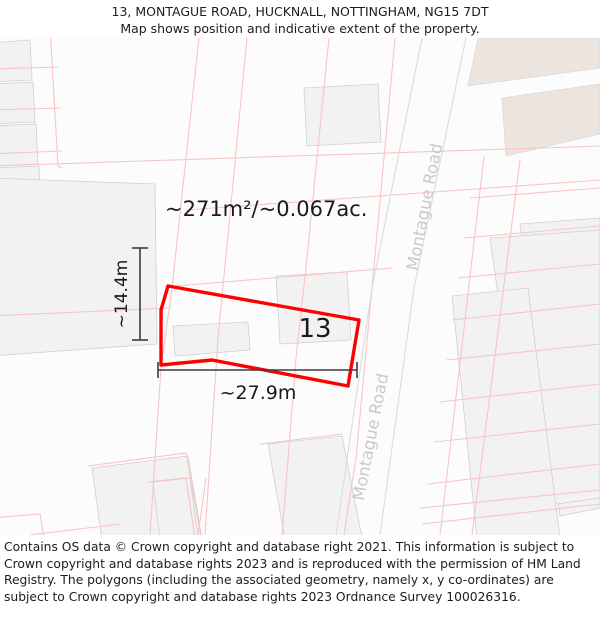 This screenshot has height=625, width=600. I want to click on road-edge-right, so click(423, 286).